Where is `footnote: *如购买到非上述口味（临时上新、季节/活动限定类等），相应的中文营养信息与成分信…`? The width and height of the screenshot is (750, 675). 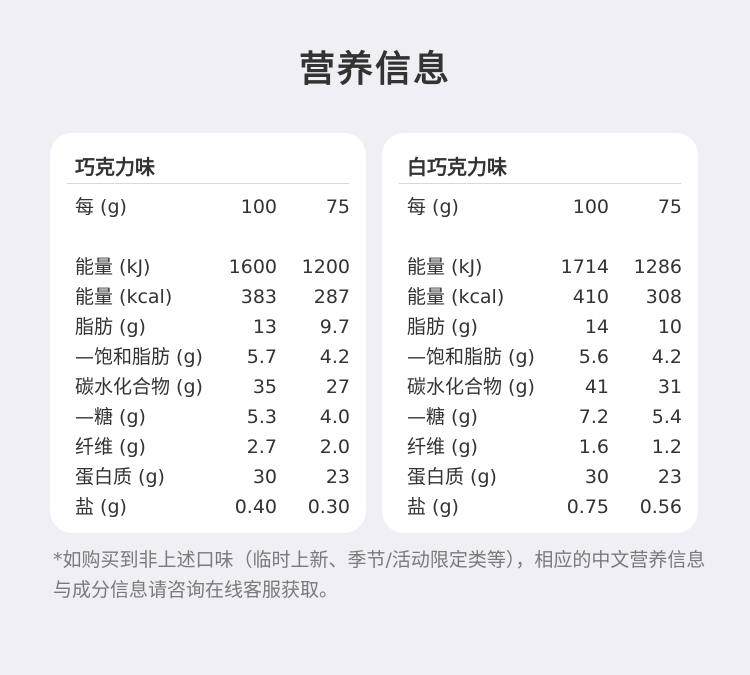
footnote: *如购买到非上述口味（临时上新、季节/活动限定类等），相应的中文营养信息与成分信… is located at coordinates (379, 575).